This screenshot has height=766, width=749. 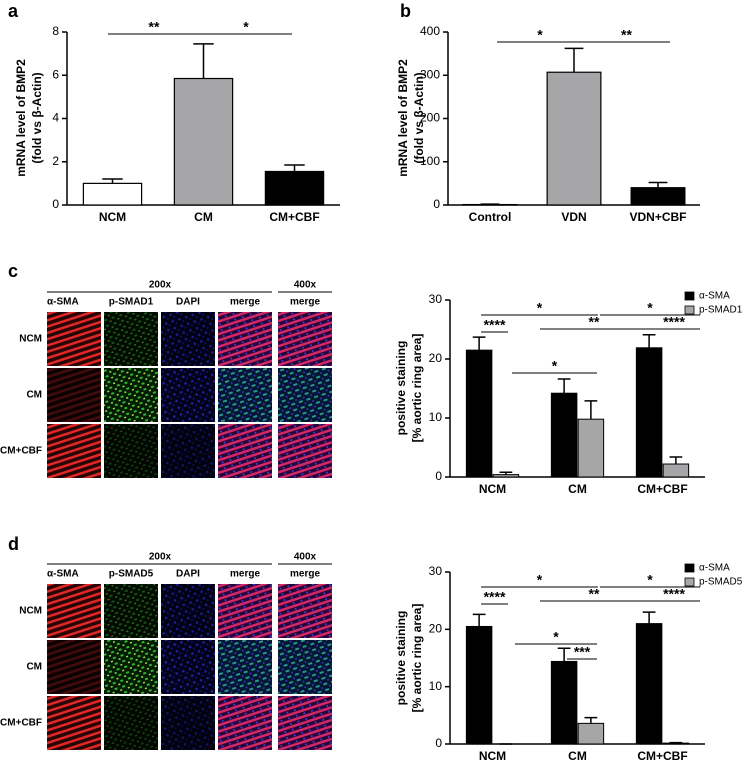 I want to click on y-tick-label: 100, so click(x=430, y=161).